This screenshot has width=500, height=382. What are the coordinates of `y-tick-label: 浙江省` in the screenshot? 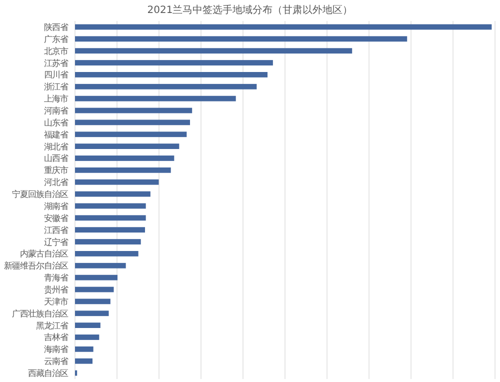 It's located at (56, 87).